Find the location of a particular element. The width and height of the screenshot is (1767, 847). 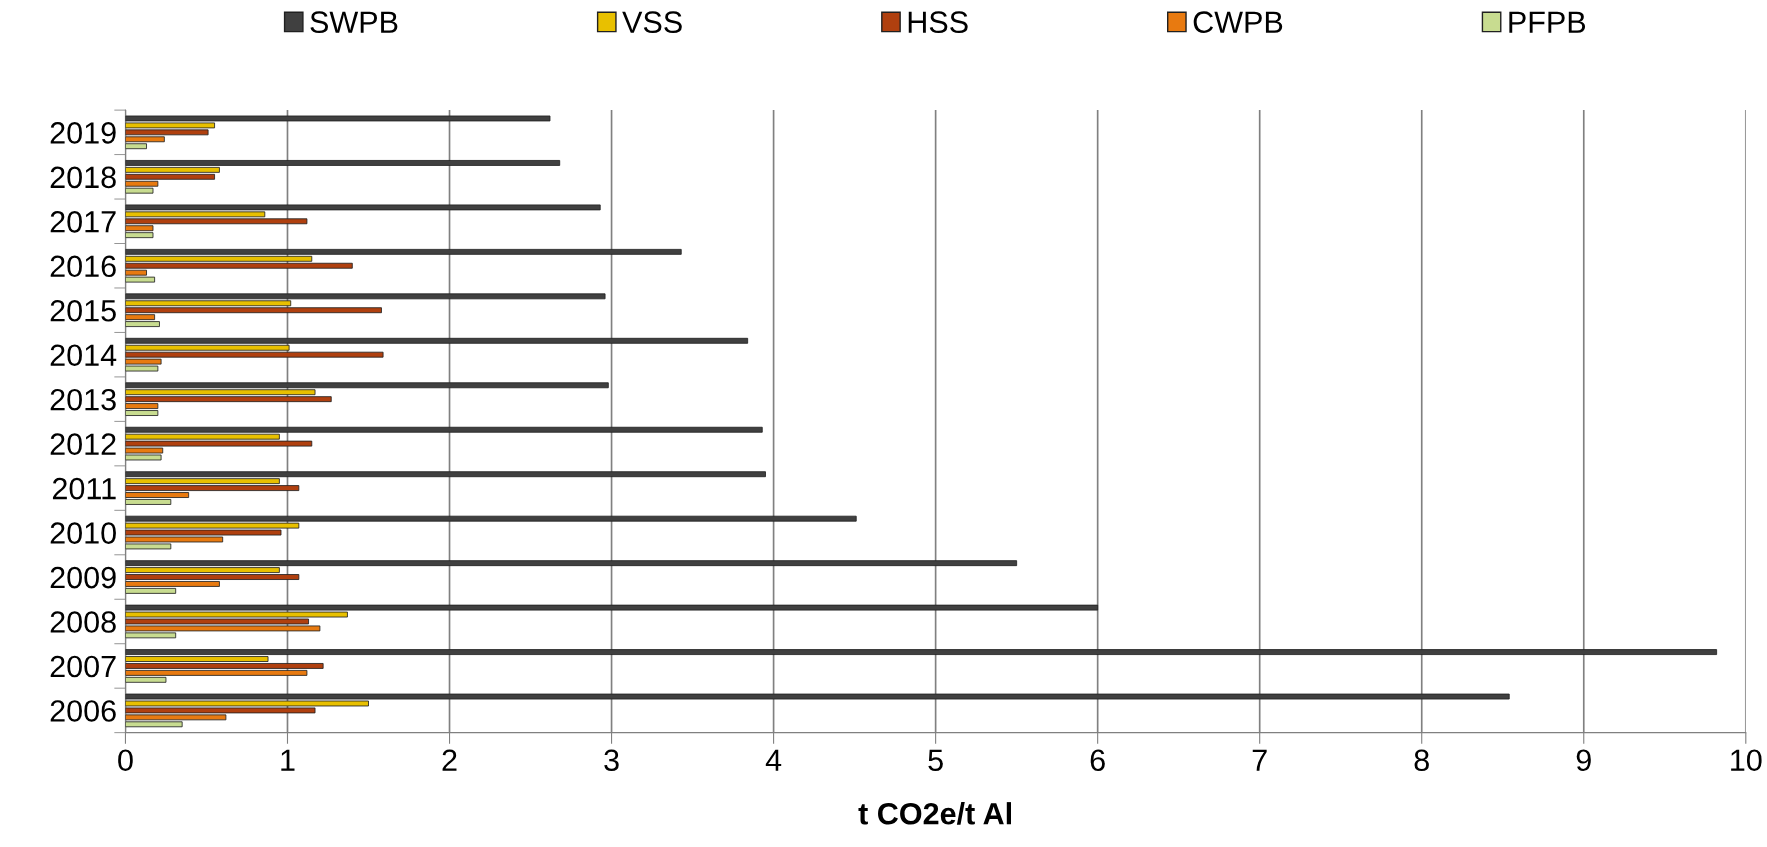

y-tick-label: 2007 is located at coordinates (83, 666).